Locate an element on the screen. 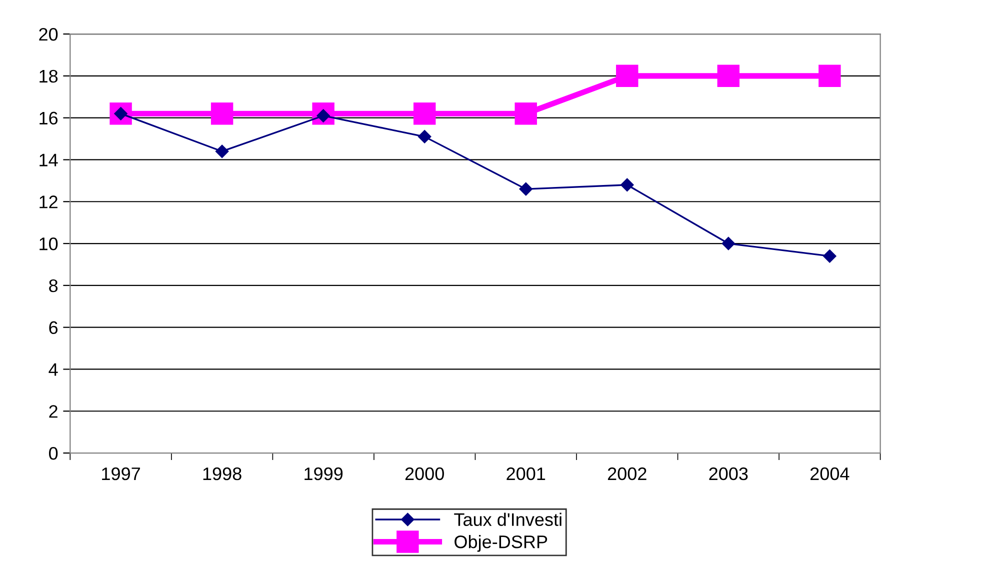 The height and width of the screenshot is (567, 988). x-tick-label: 1999 is located at coordinates (323, 473).